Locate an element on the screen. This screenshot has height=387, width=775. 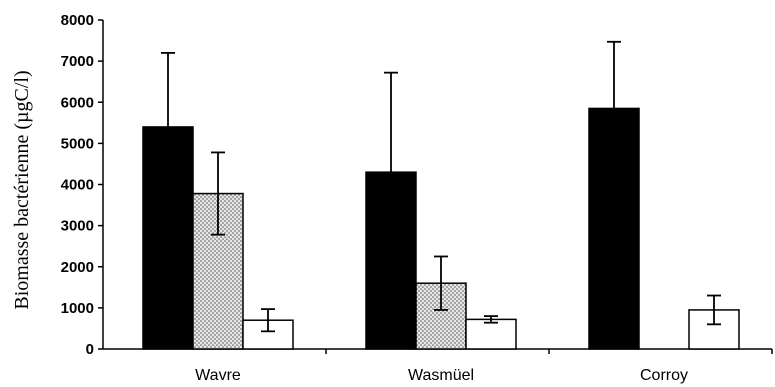
y-tick-label: 1000 is located at coordinates (77, 308).